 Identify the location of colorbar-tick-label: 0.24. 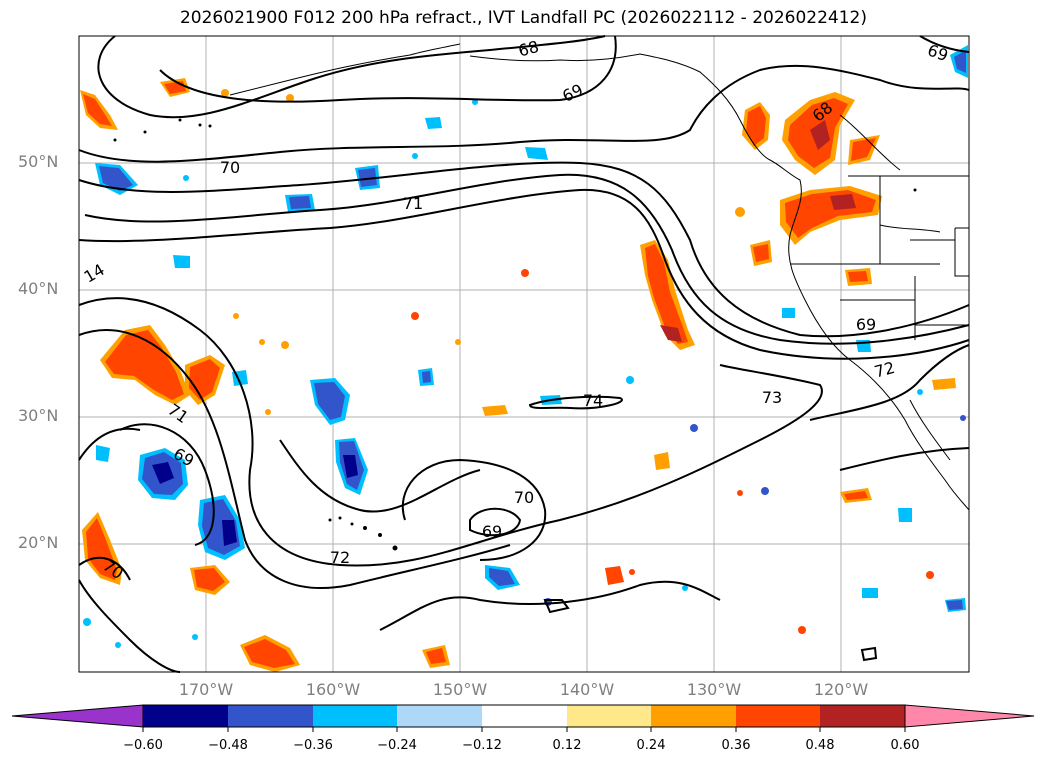
(651, 745).